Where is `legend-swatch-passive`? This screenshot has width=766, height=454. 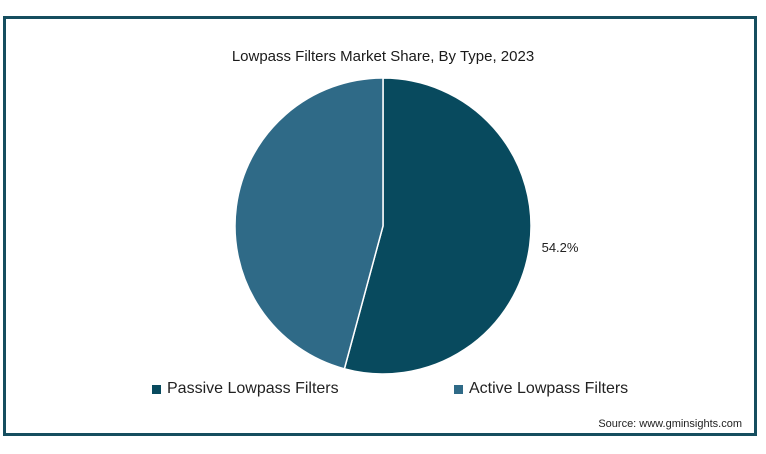
legend-swatch-passive is located at coordinates (156, 389).